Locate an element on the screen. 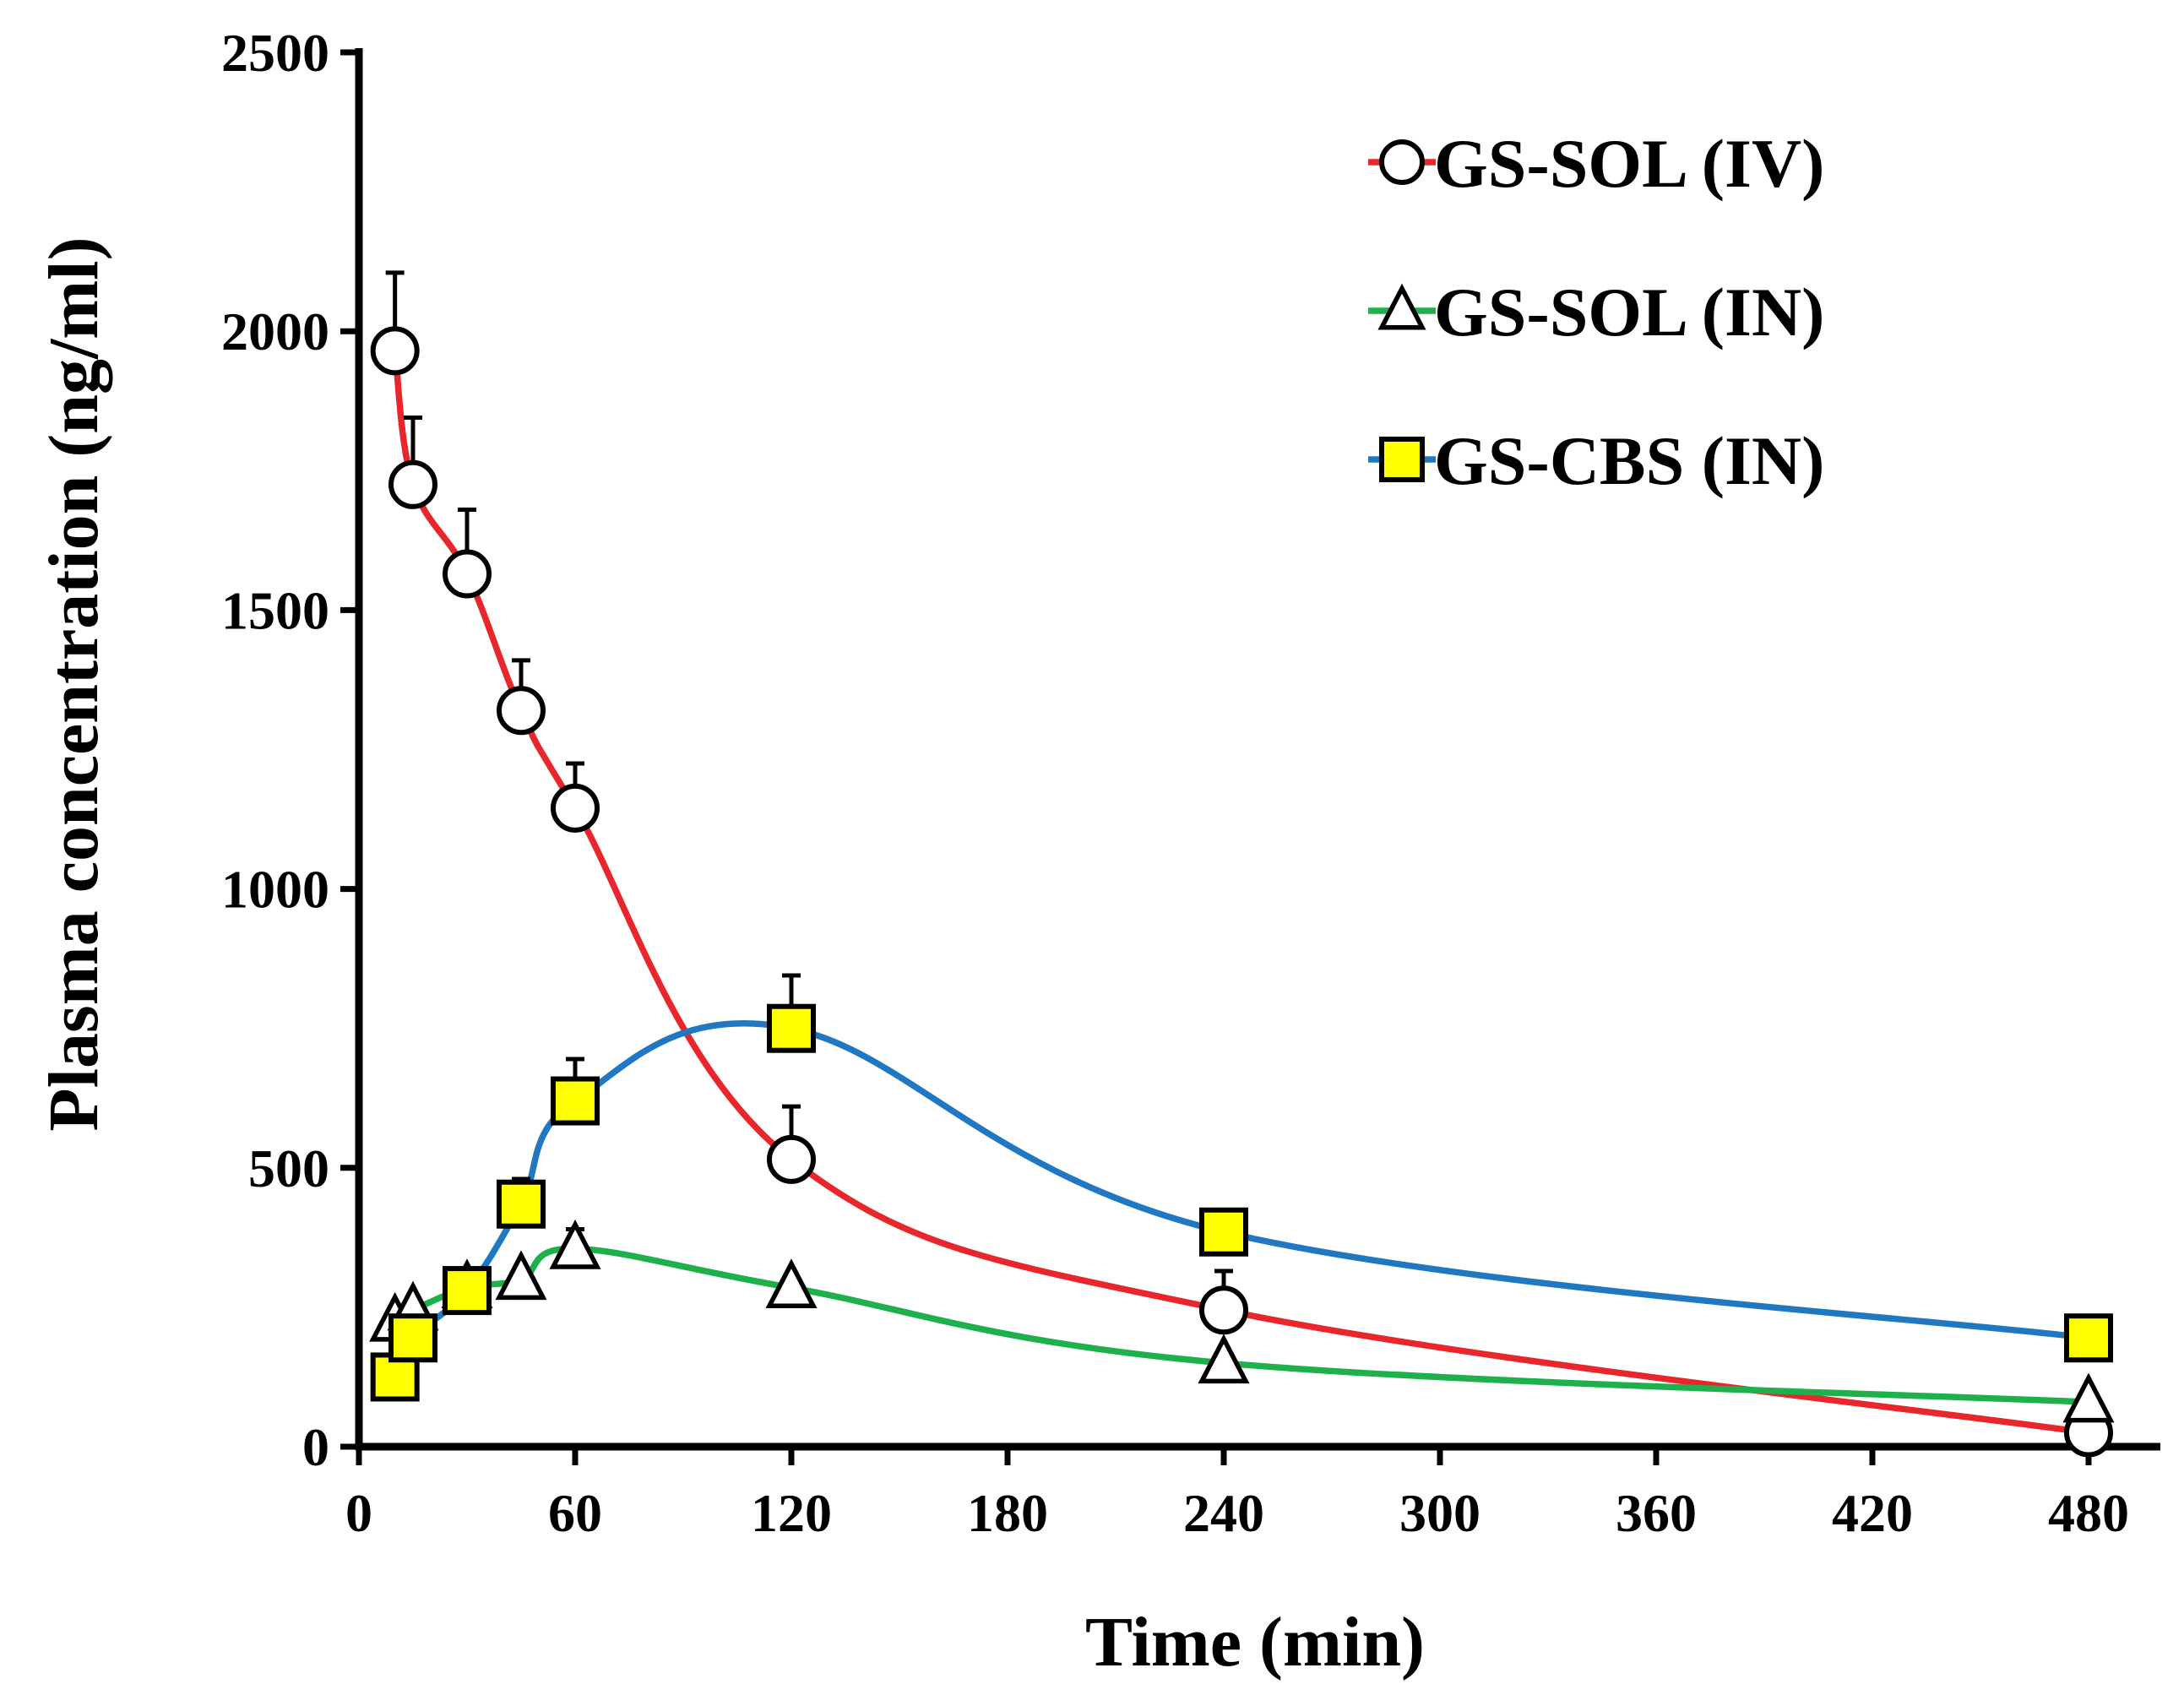 Image resolution: width=2184 pixels, height=1695 pixels. x-tick-label: 240 is located at coordinates (1223, 1513).